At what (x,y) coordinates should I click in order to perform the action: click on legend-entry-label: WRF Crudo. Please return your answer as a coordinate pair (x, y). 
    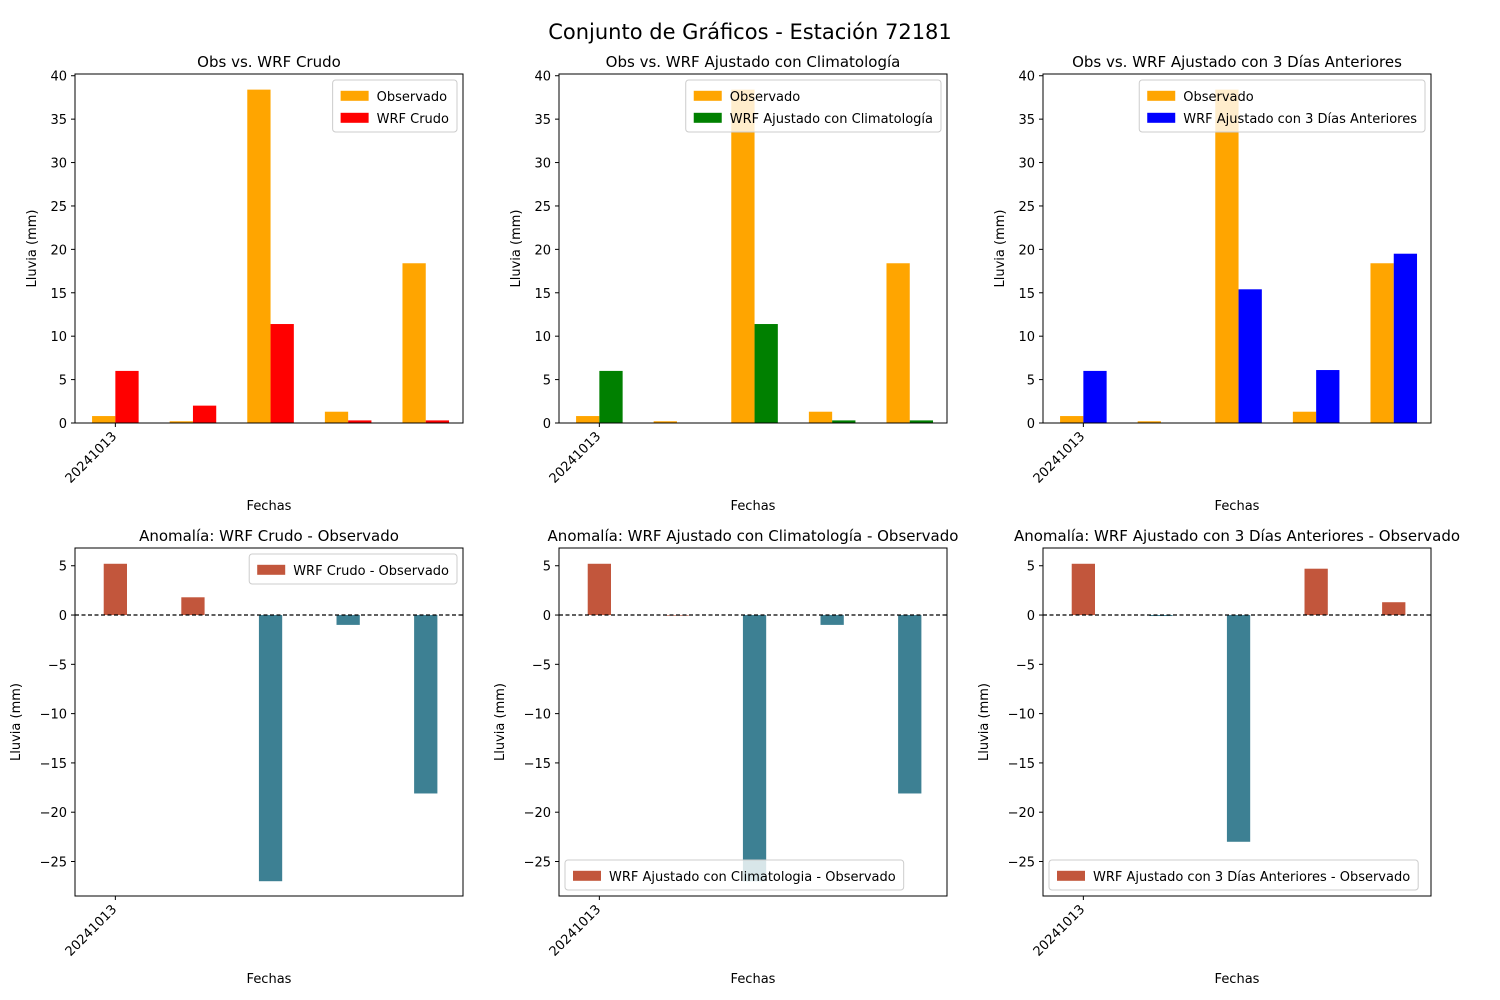
    Looking at the image, I should click on (413, 119).